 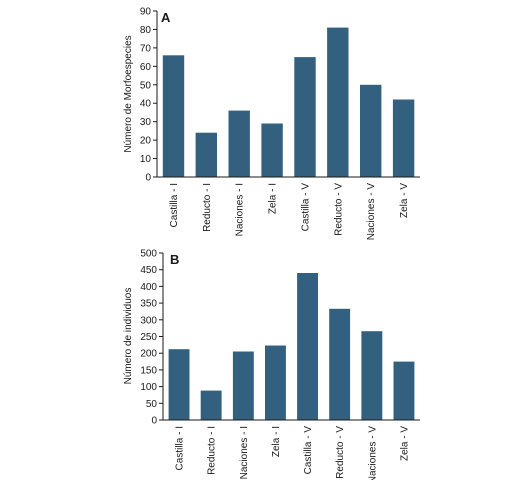 What do you see at coordinates (338, 209) in the screenshot?
I see `x-tick-label-a-6: Reducto - V` at bounding box center [338, 209].